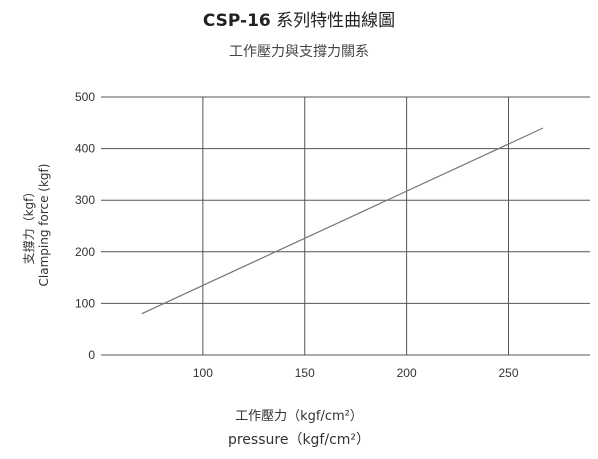 The image size is (598, 459). Describe the element at coordinates (85, 97) in the screenshot. I see `y-tick-label: 500` at that location.